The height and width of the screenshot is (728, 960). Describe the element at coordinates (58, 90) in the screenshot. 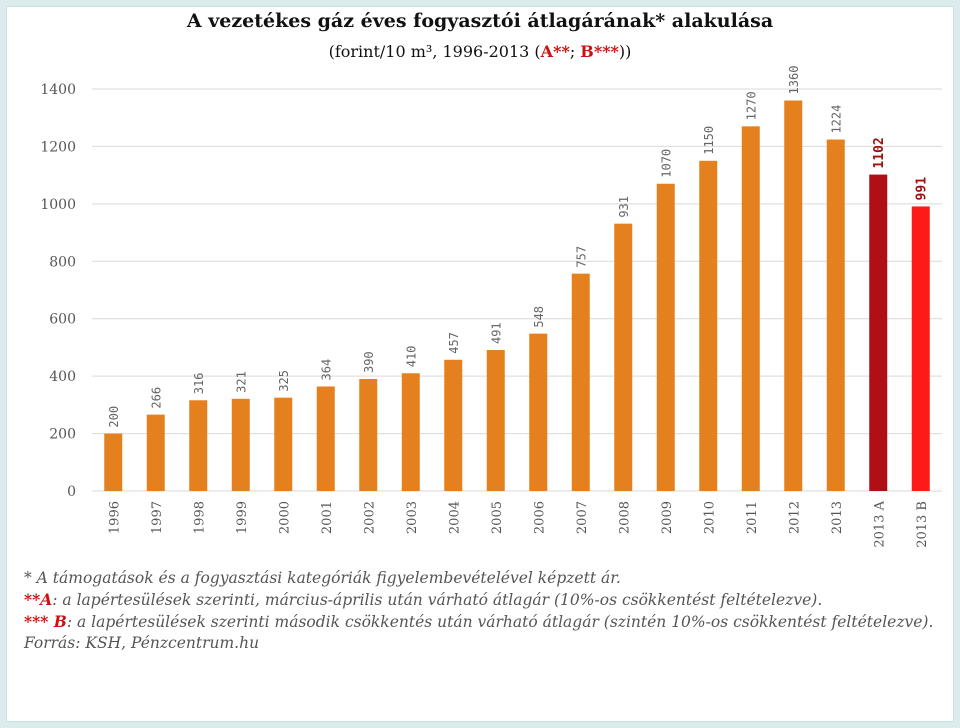

I see `y-tick-label: 1400` at that location.